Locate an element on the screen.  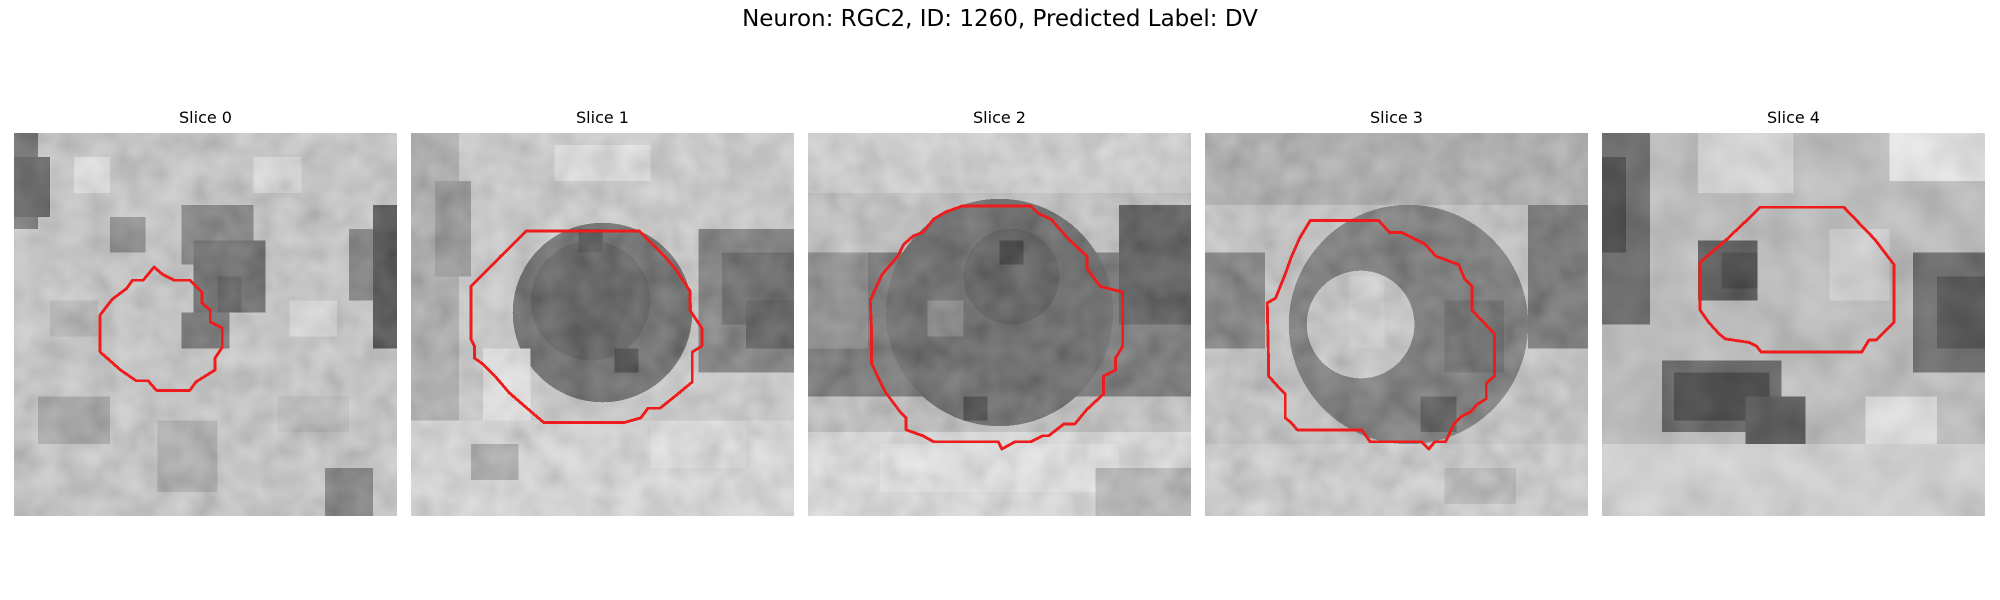
slice-title-2: Slice 2 is located at coordinates (999, 117).